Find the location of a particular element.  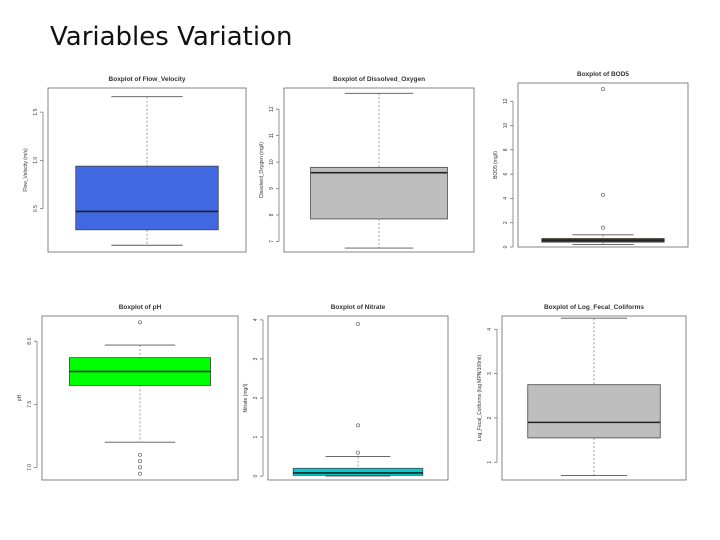

boxplot-nitrate: Boxplot of Nitrate Nitrate (mg/l) 0 1 2 3 4 is located at coordinates (351, 391).